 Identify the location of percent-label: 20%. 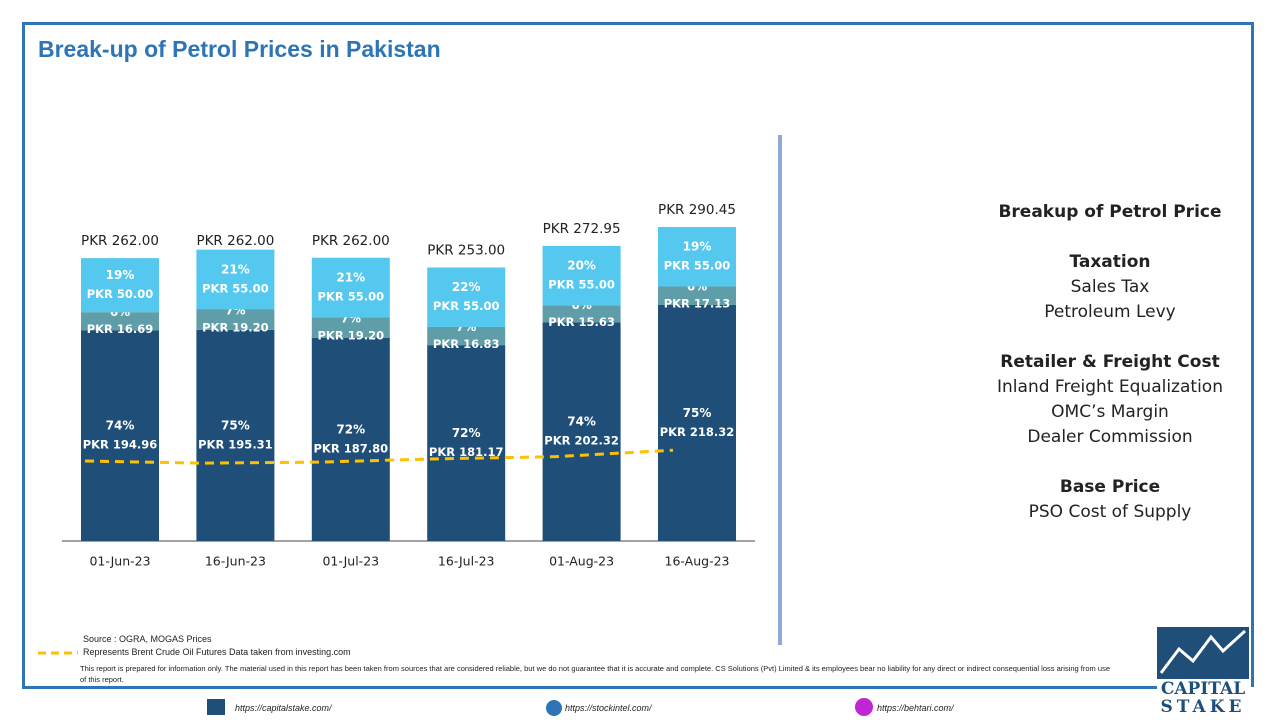
(581, 266).